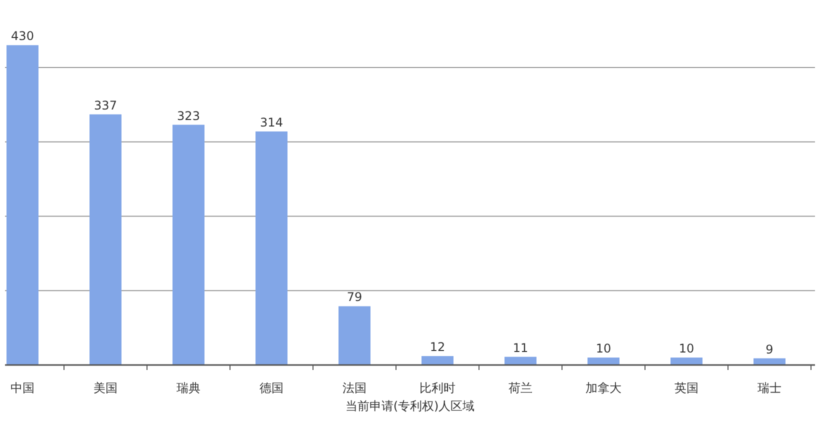  Describe the element at coordinates (770, 388) in the screenshot. I see `x-tick-label: 瑞士` at that location.